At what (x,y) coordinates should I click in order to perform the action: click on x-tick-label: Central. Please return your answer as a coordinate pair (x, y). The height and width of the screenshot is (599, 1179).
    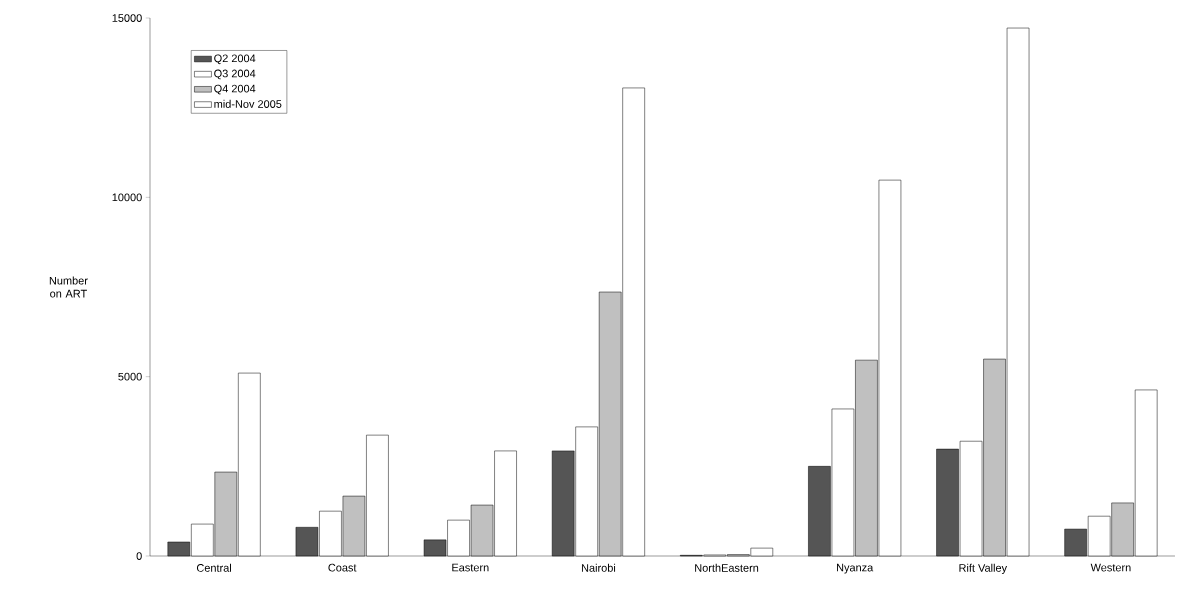
    Looking at the image, I should click on (213, 567).